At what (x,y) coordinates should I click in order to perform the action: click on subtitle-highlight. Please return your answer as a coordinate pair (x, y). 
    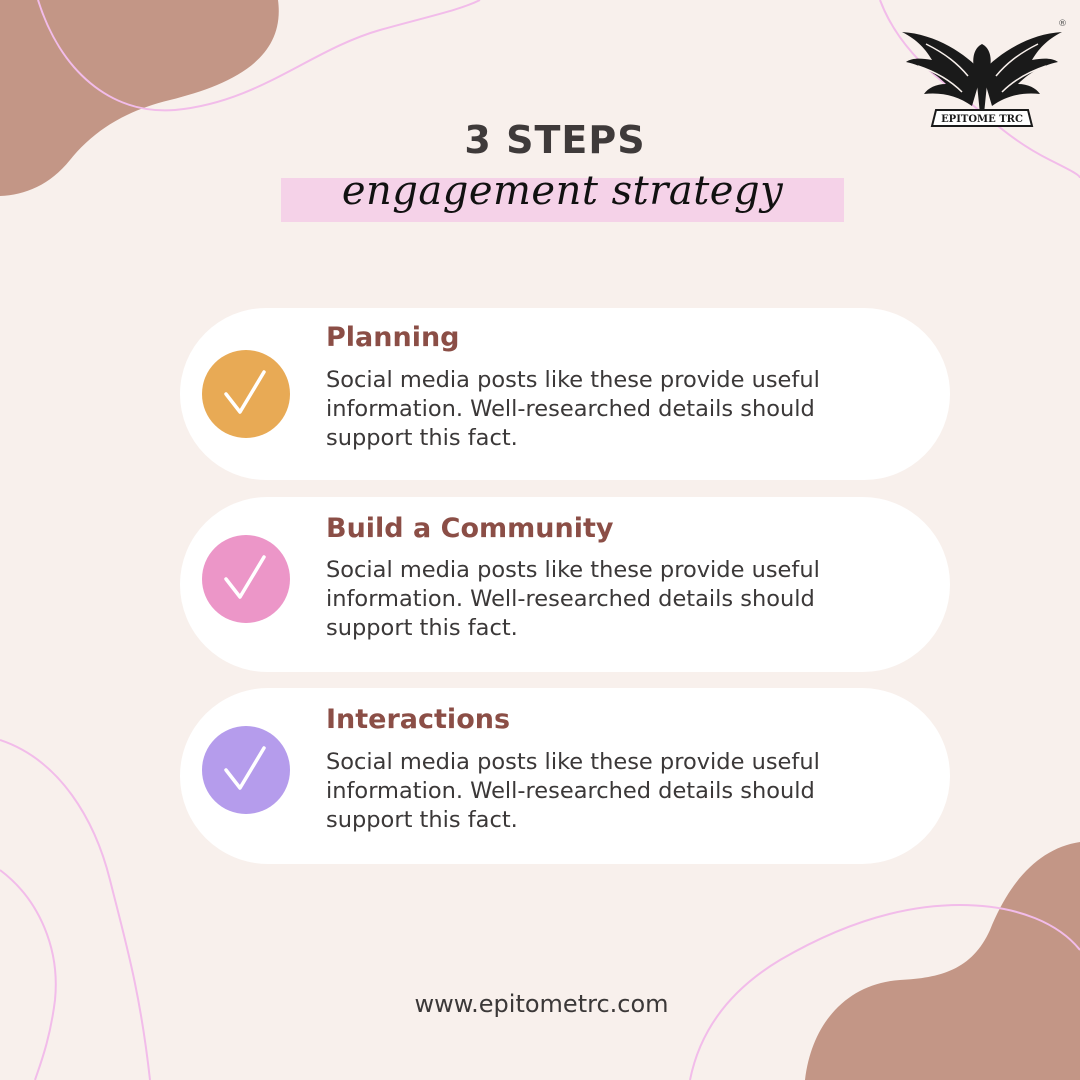
    Looking at the image, I should click on (562, 200).